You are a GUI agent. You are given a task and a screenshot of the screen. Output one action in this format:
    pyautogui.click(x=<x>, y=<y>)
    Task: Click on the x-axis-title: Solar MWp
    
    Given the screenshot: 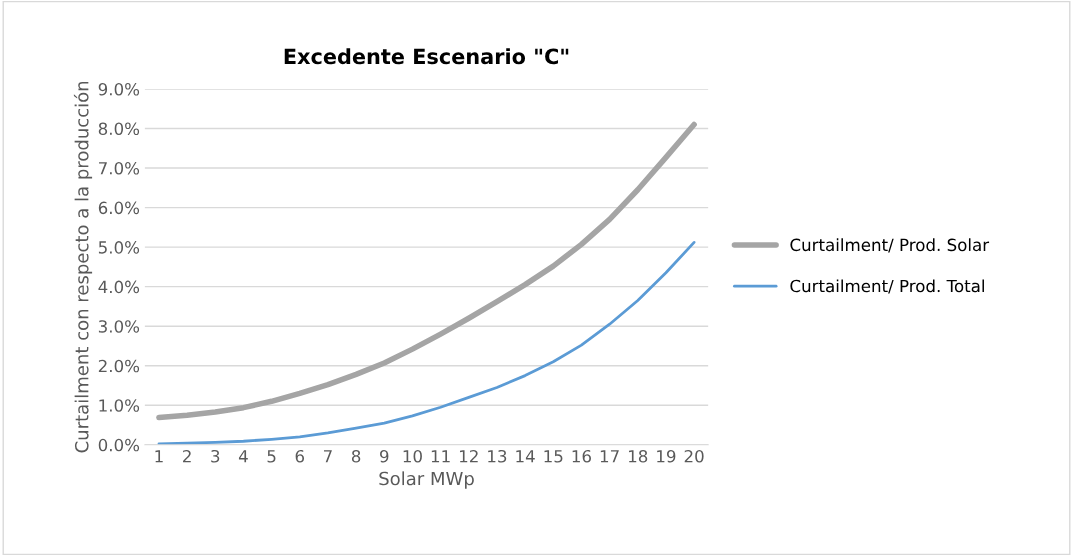 What is the action you would take?
    pyautogui.click(x=426, y=480)
    